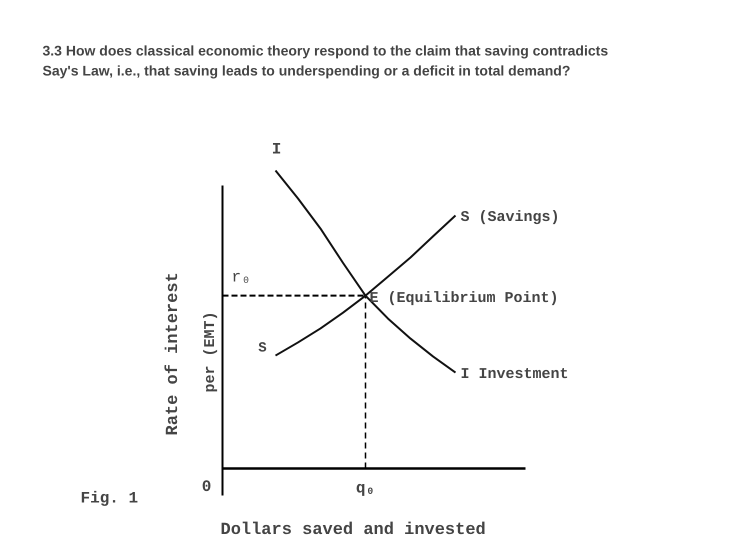 The height and width of the screenshot is (553, 737). Describe the element at coordinates (109, 499) in the screenshot. I see `caption: Fig. 1` at that location.